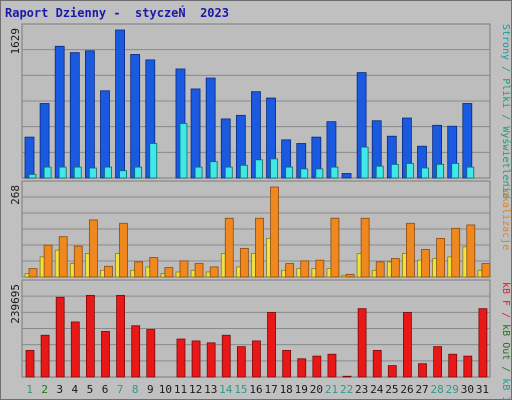 The width and height of the screenshot is (512, 400). Describe the element at coordinates (255, 389) in the screenshot. I see `x-tick-label: 16` at that location.